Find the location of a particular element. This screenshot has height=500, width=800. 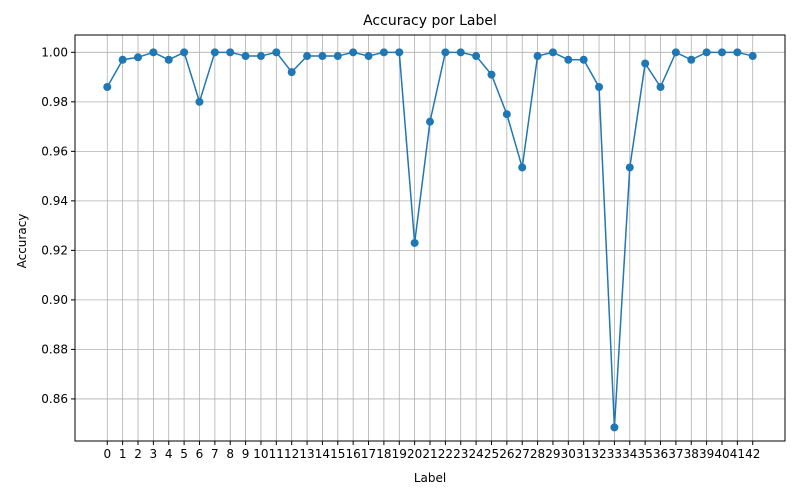

x-tick-label: 16 is located at coordinates (353, 454).